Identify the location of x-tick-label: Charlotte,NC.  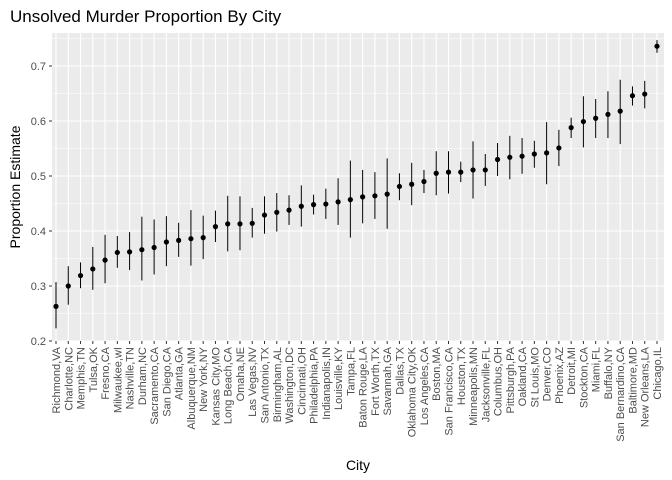
(69, 379).